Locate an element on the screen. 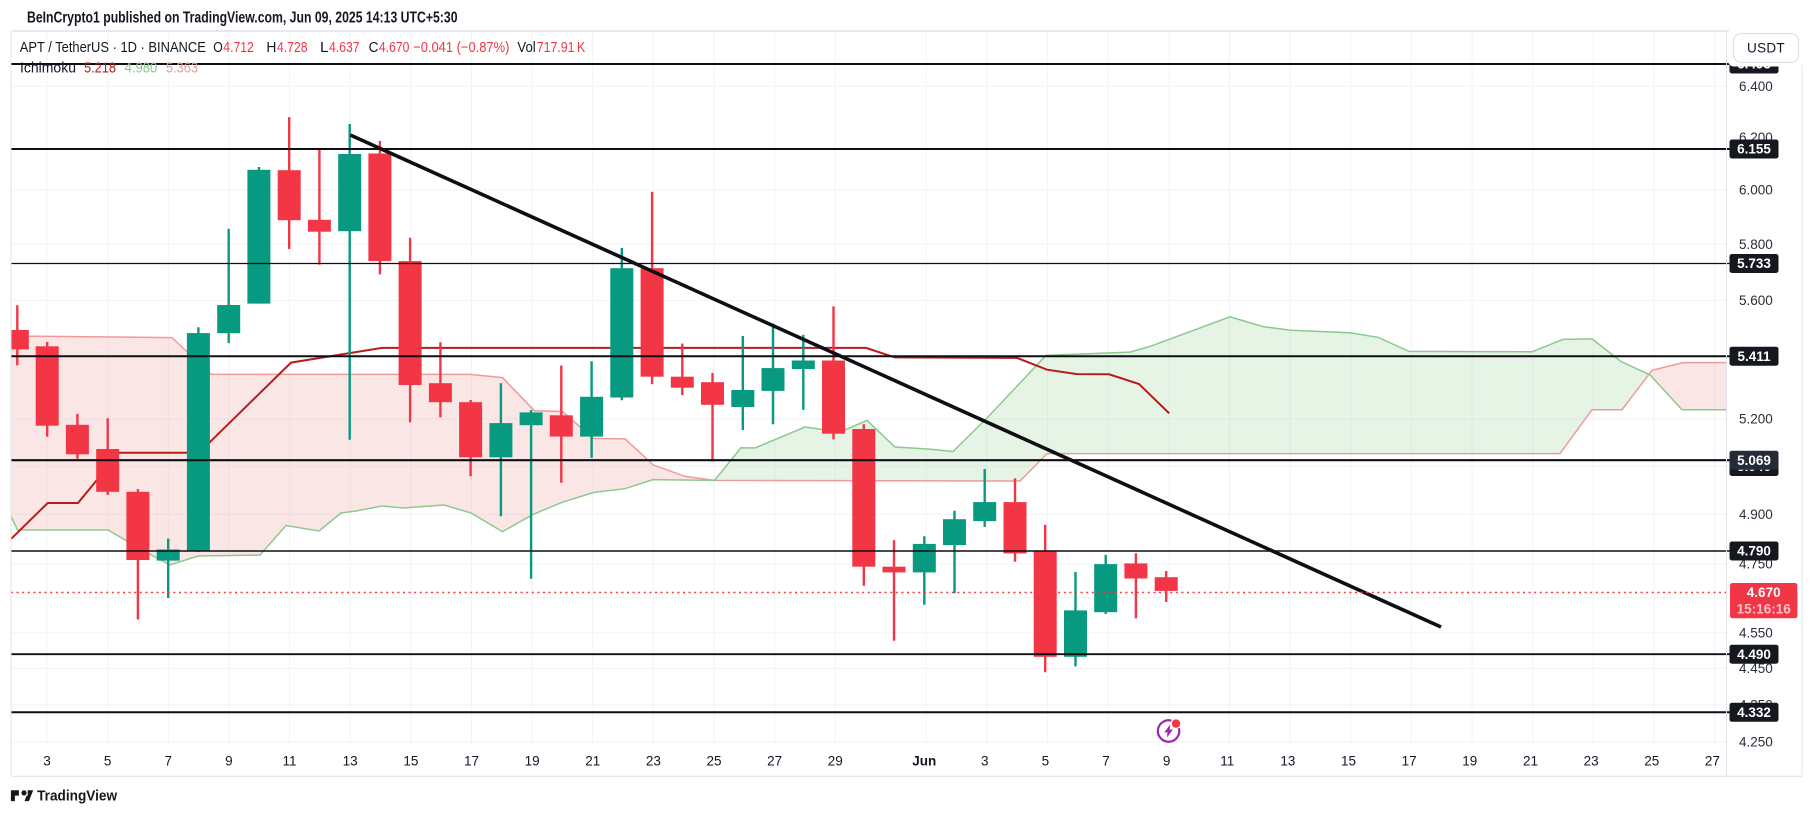 This screenshot has width=1814, height=816. svg-text: L is located at coordinates (324, 48).